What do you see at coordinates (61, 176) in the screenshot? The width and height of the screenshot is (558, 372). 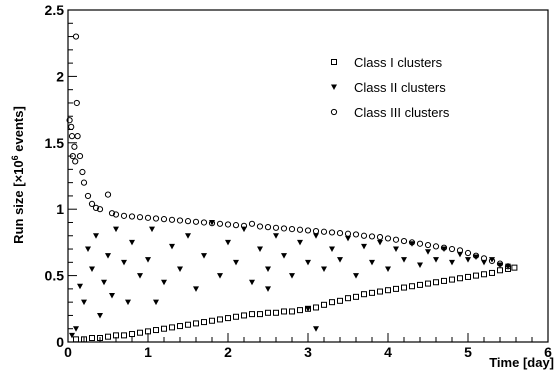 I see `y-axis: 0 0.5 1 1.5 2 2.5` at bounding box center [61, 176].